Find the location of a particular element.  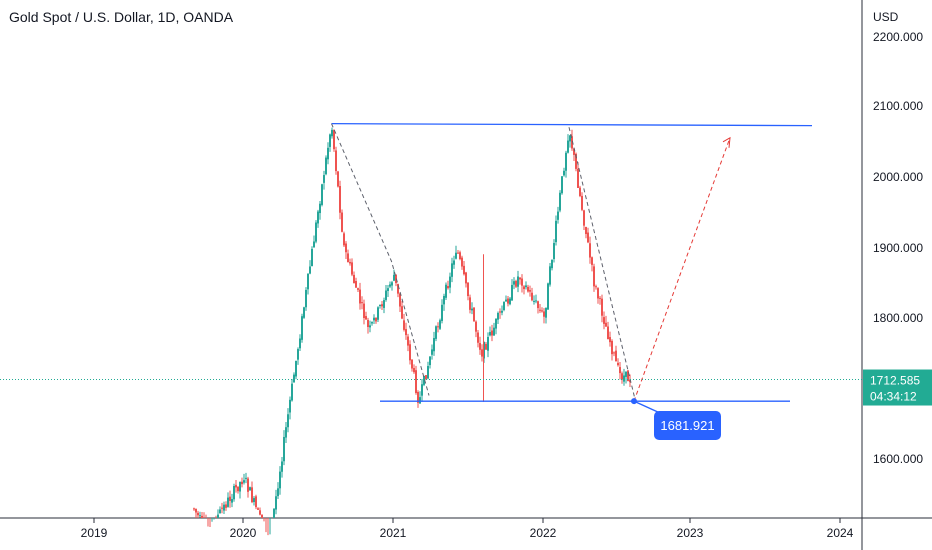

price-tick-label: 1800.000 is located at coordinates (898, 318).